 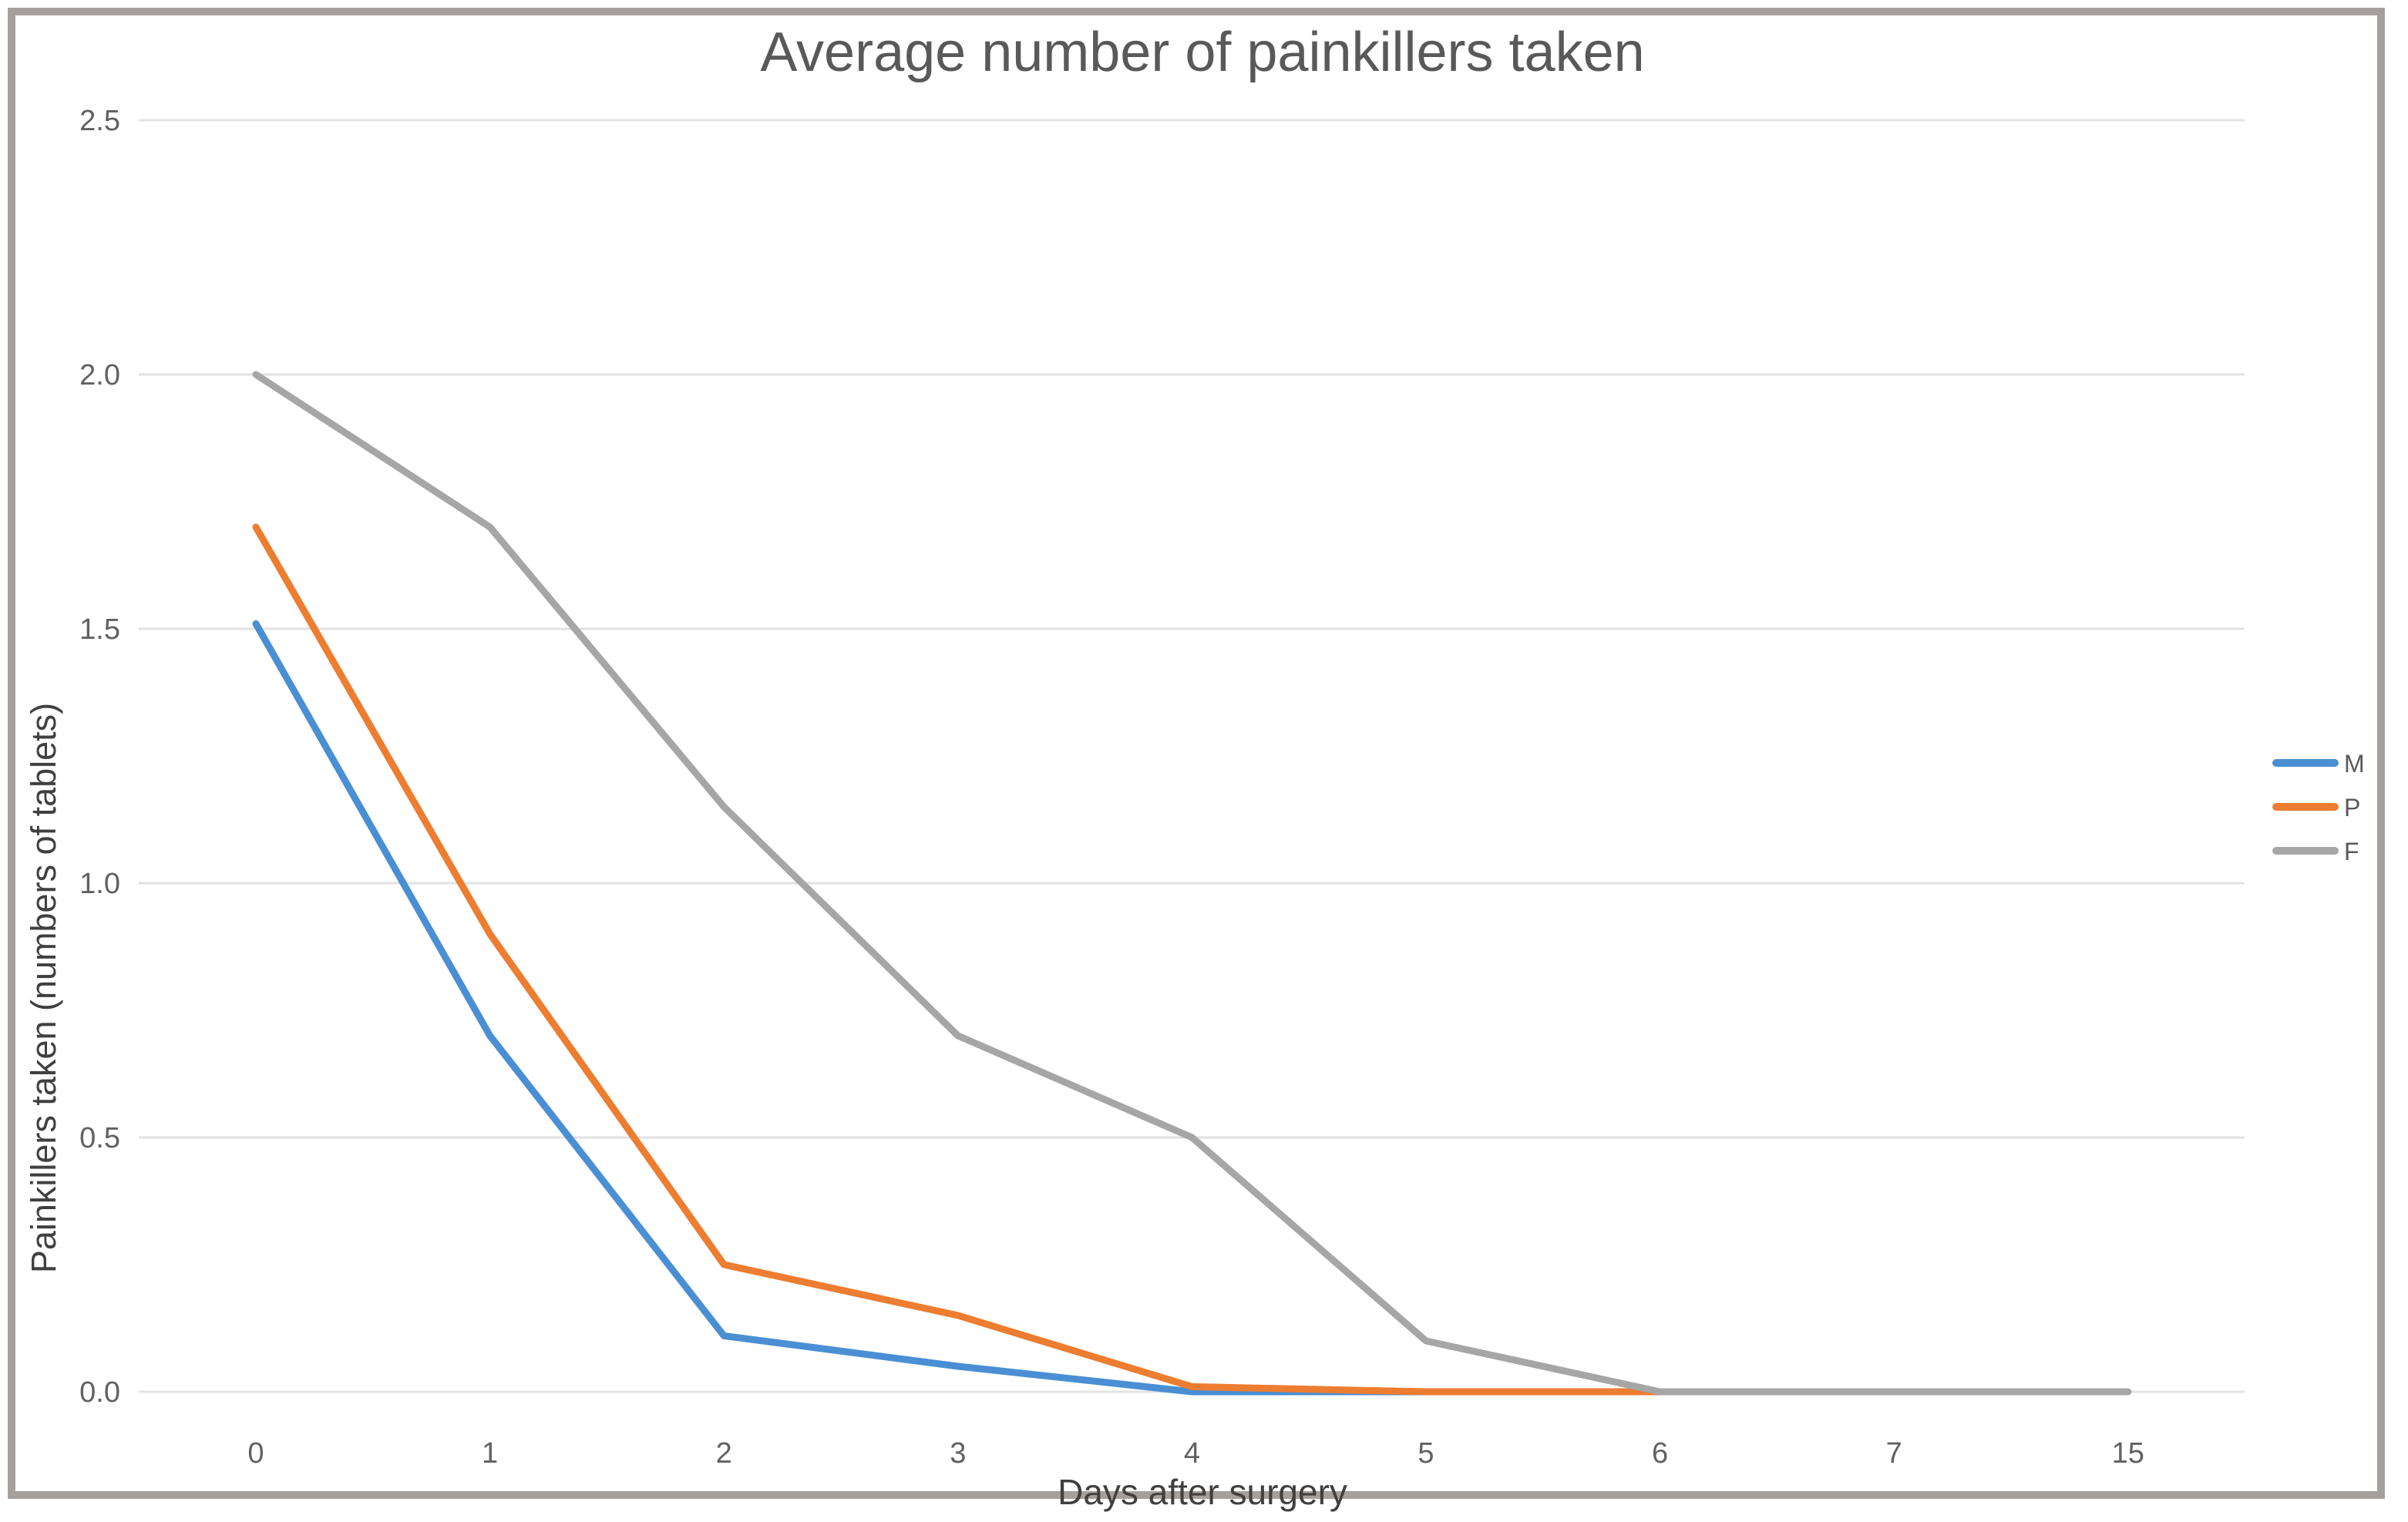 What do you see at coordinates (99, 1392) in the screenshot?
I see `y-tick-label: 0.0` at bounding box center [99, 1392].